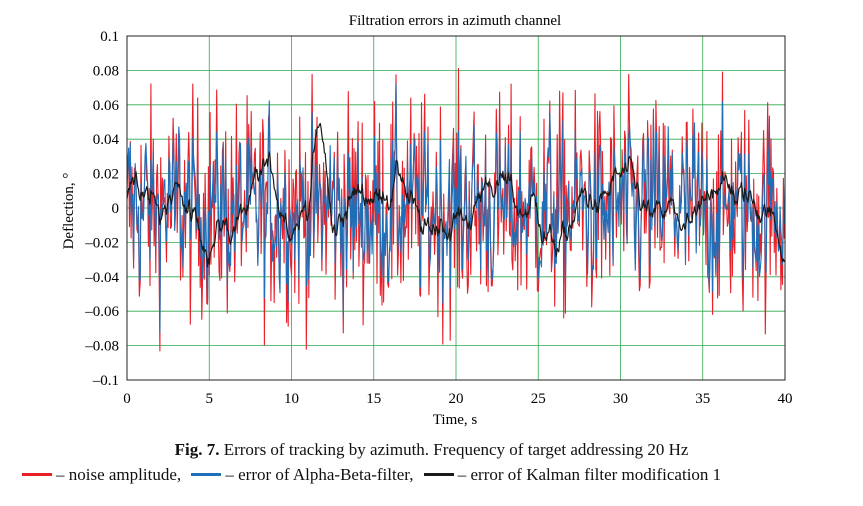 The image size is (863, 506). I want to click on y-tick-label: –0.08, so click(101, 347).